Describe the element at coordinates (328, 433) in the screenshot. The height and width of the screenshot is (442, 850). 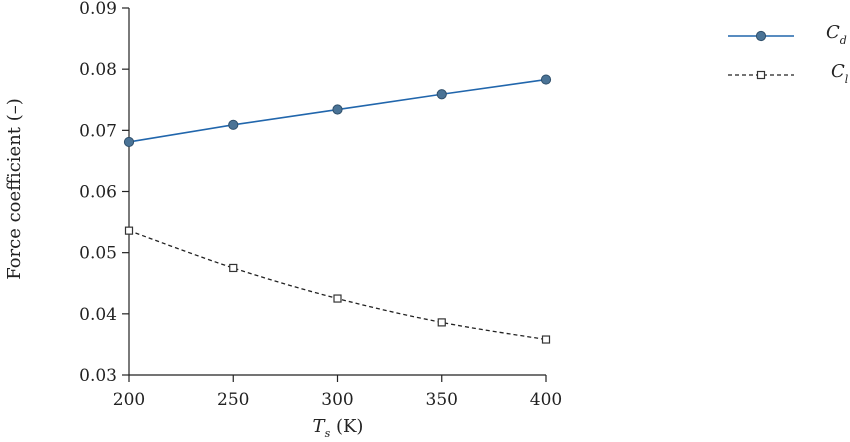
I see `x-axis-title-subscript: s` at that location.